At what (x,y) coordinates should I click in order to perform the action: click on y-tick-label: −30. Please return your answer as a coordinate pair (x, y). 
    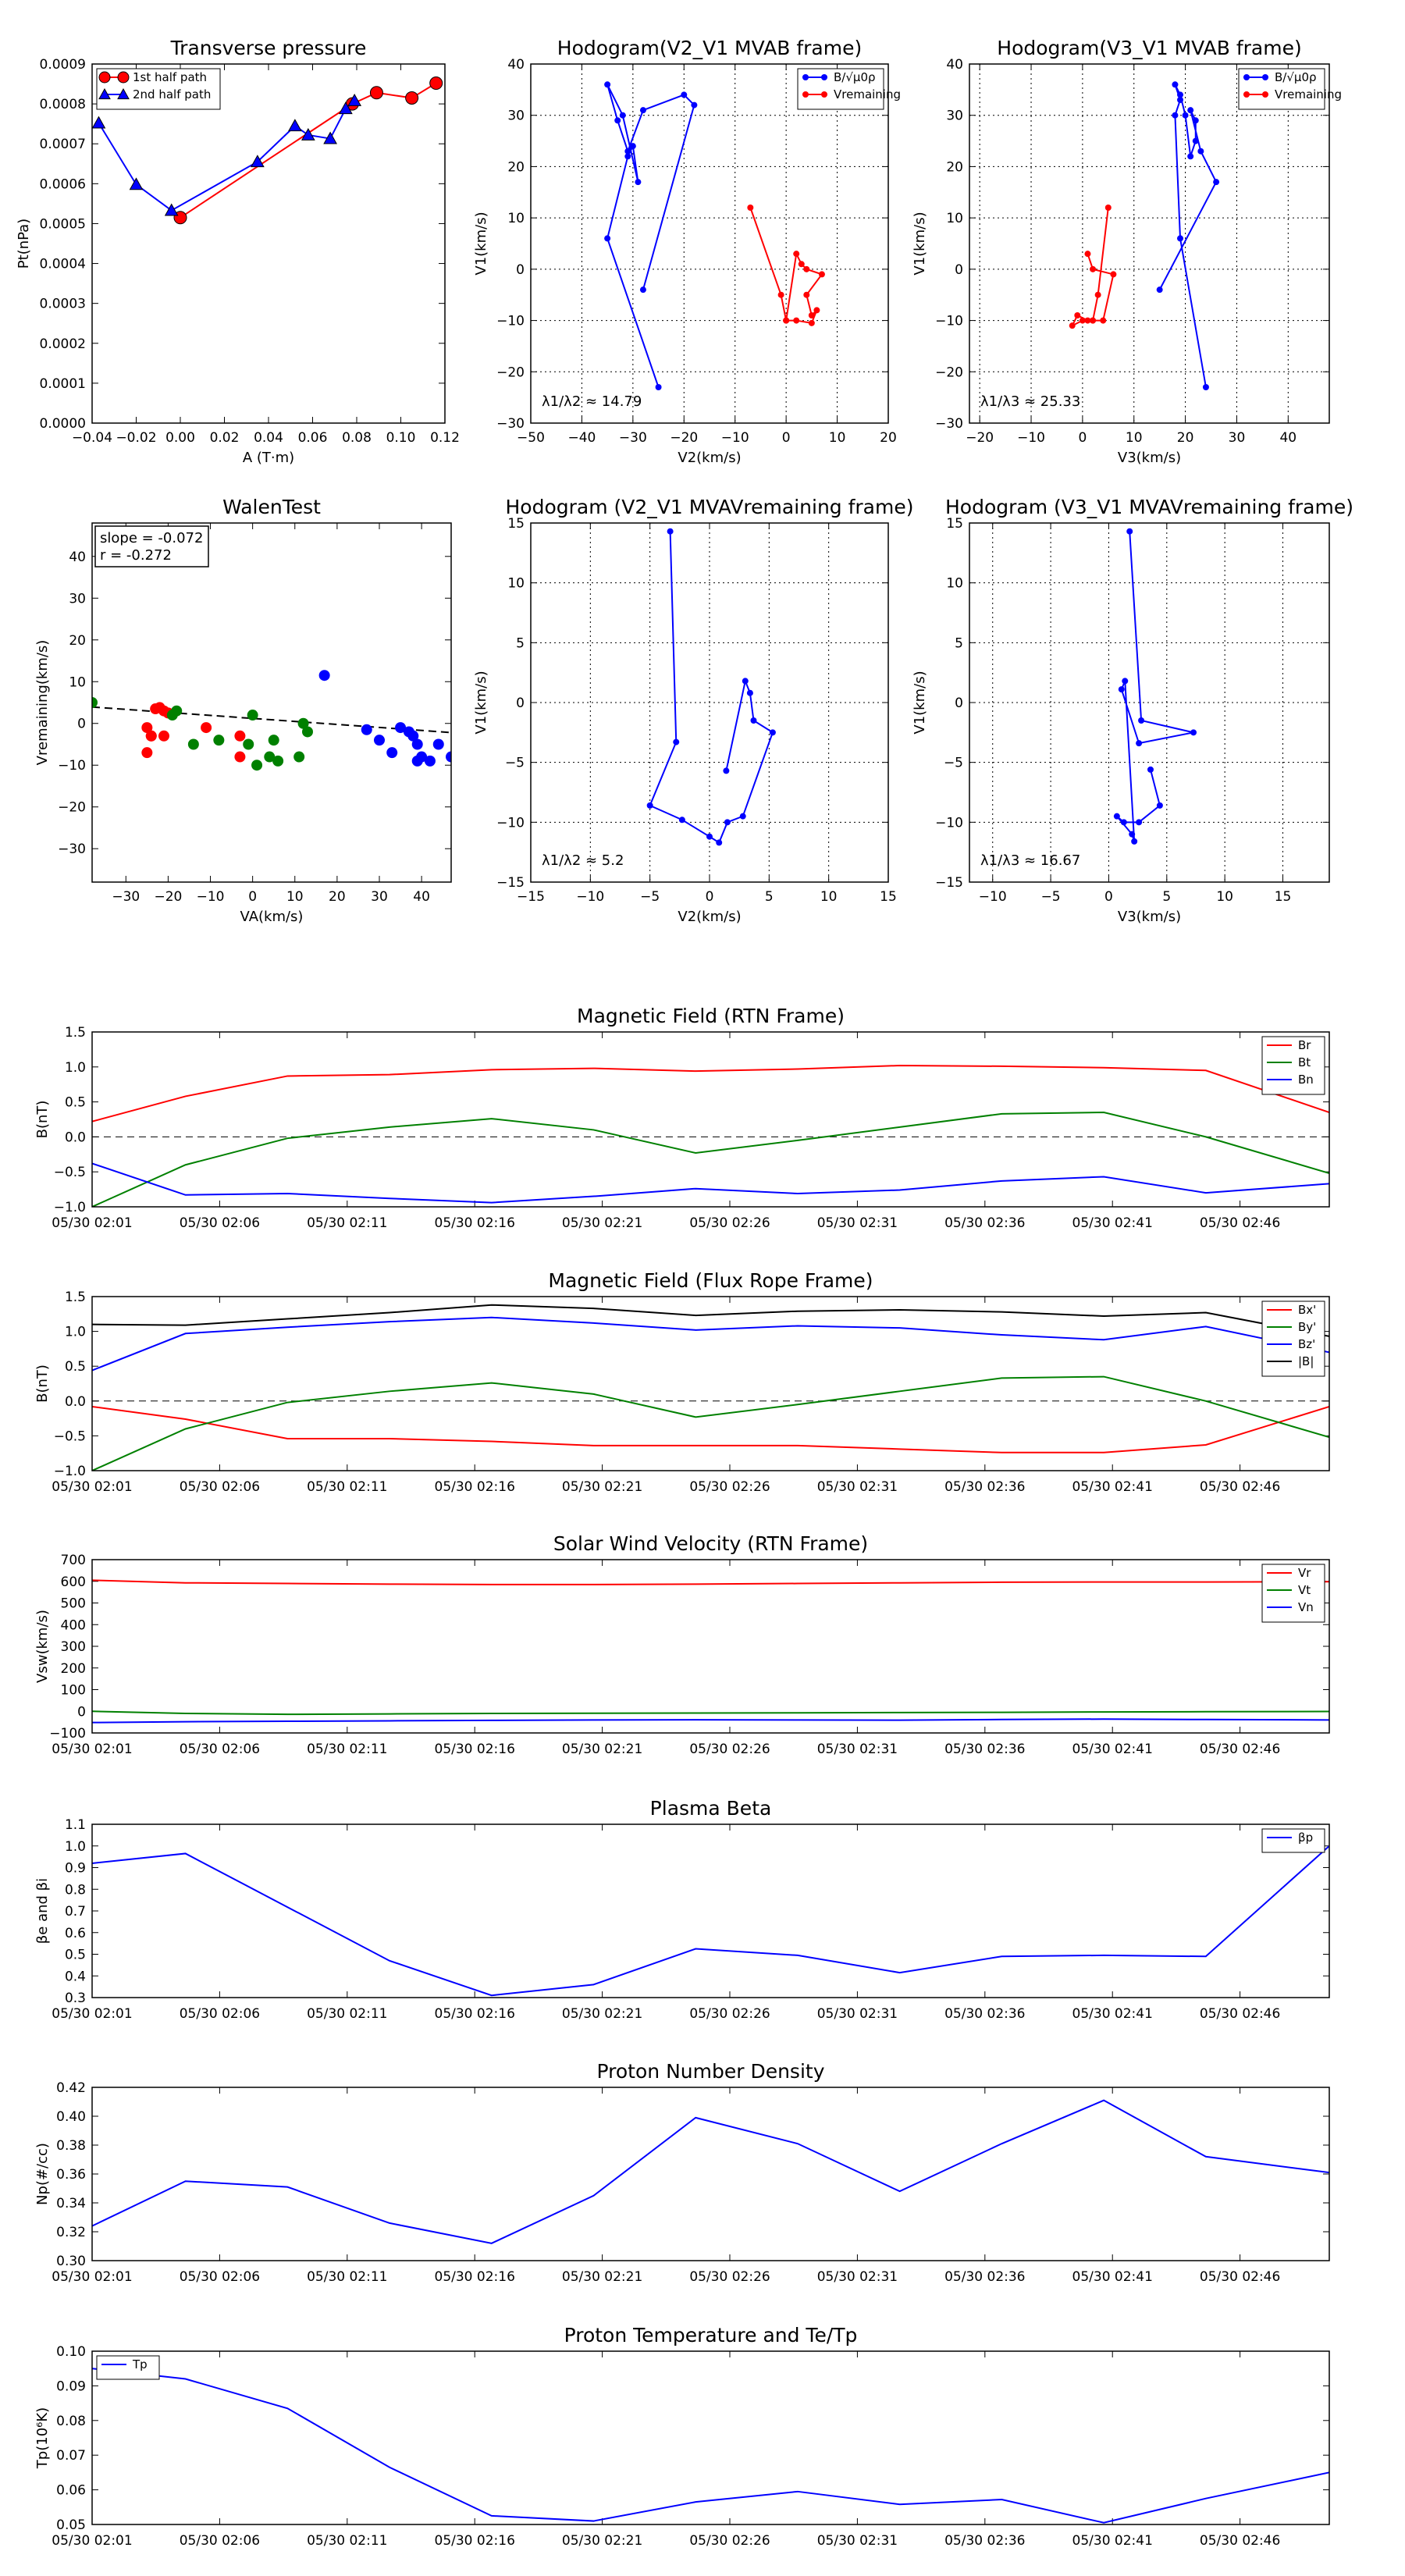
    Looking at the image, I should click on (949, 424).